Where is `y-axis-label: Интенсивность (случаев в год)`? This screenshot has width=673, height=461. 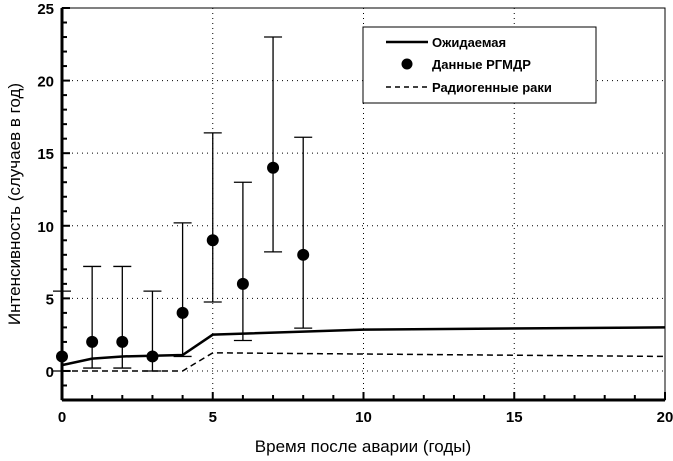
y-axis-label: Интенсивность (случаев в год) is located at coordinates (14, 204).